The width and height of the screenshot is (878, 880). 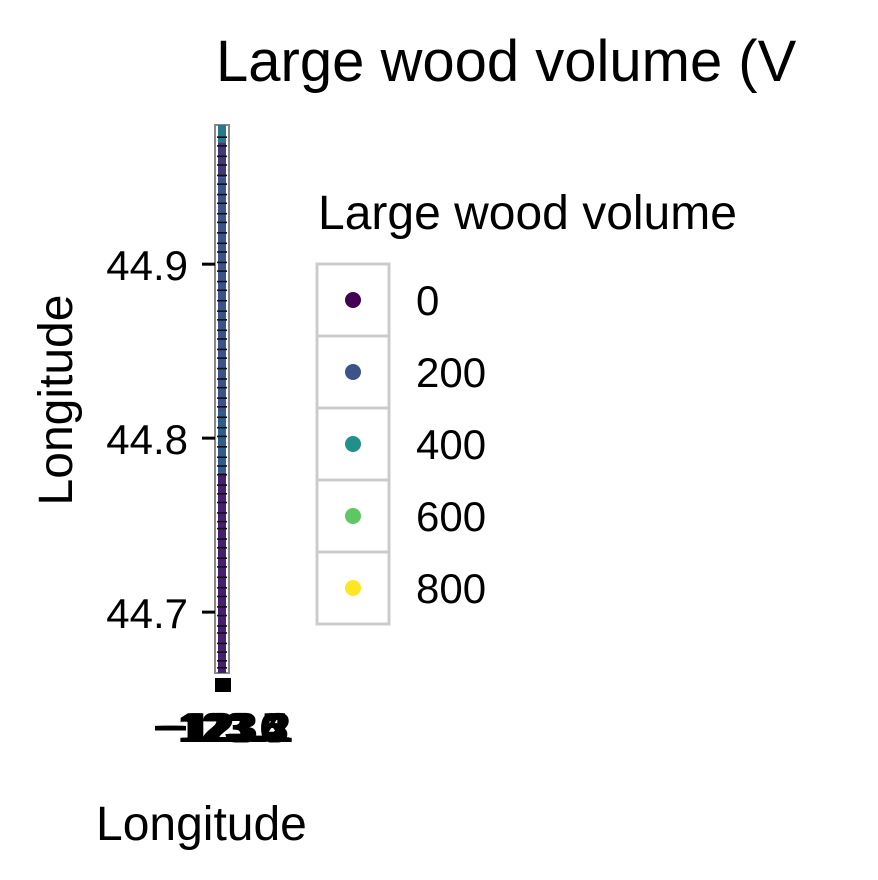 I want to click on x-axis: −123.6−123.5−123.4−123.3−123.2−123.1, so click(x=223, y=714).